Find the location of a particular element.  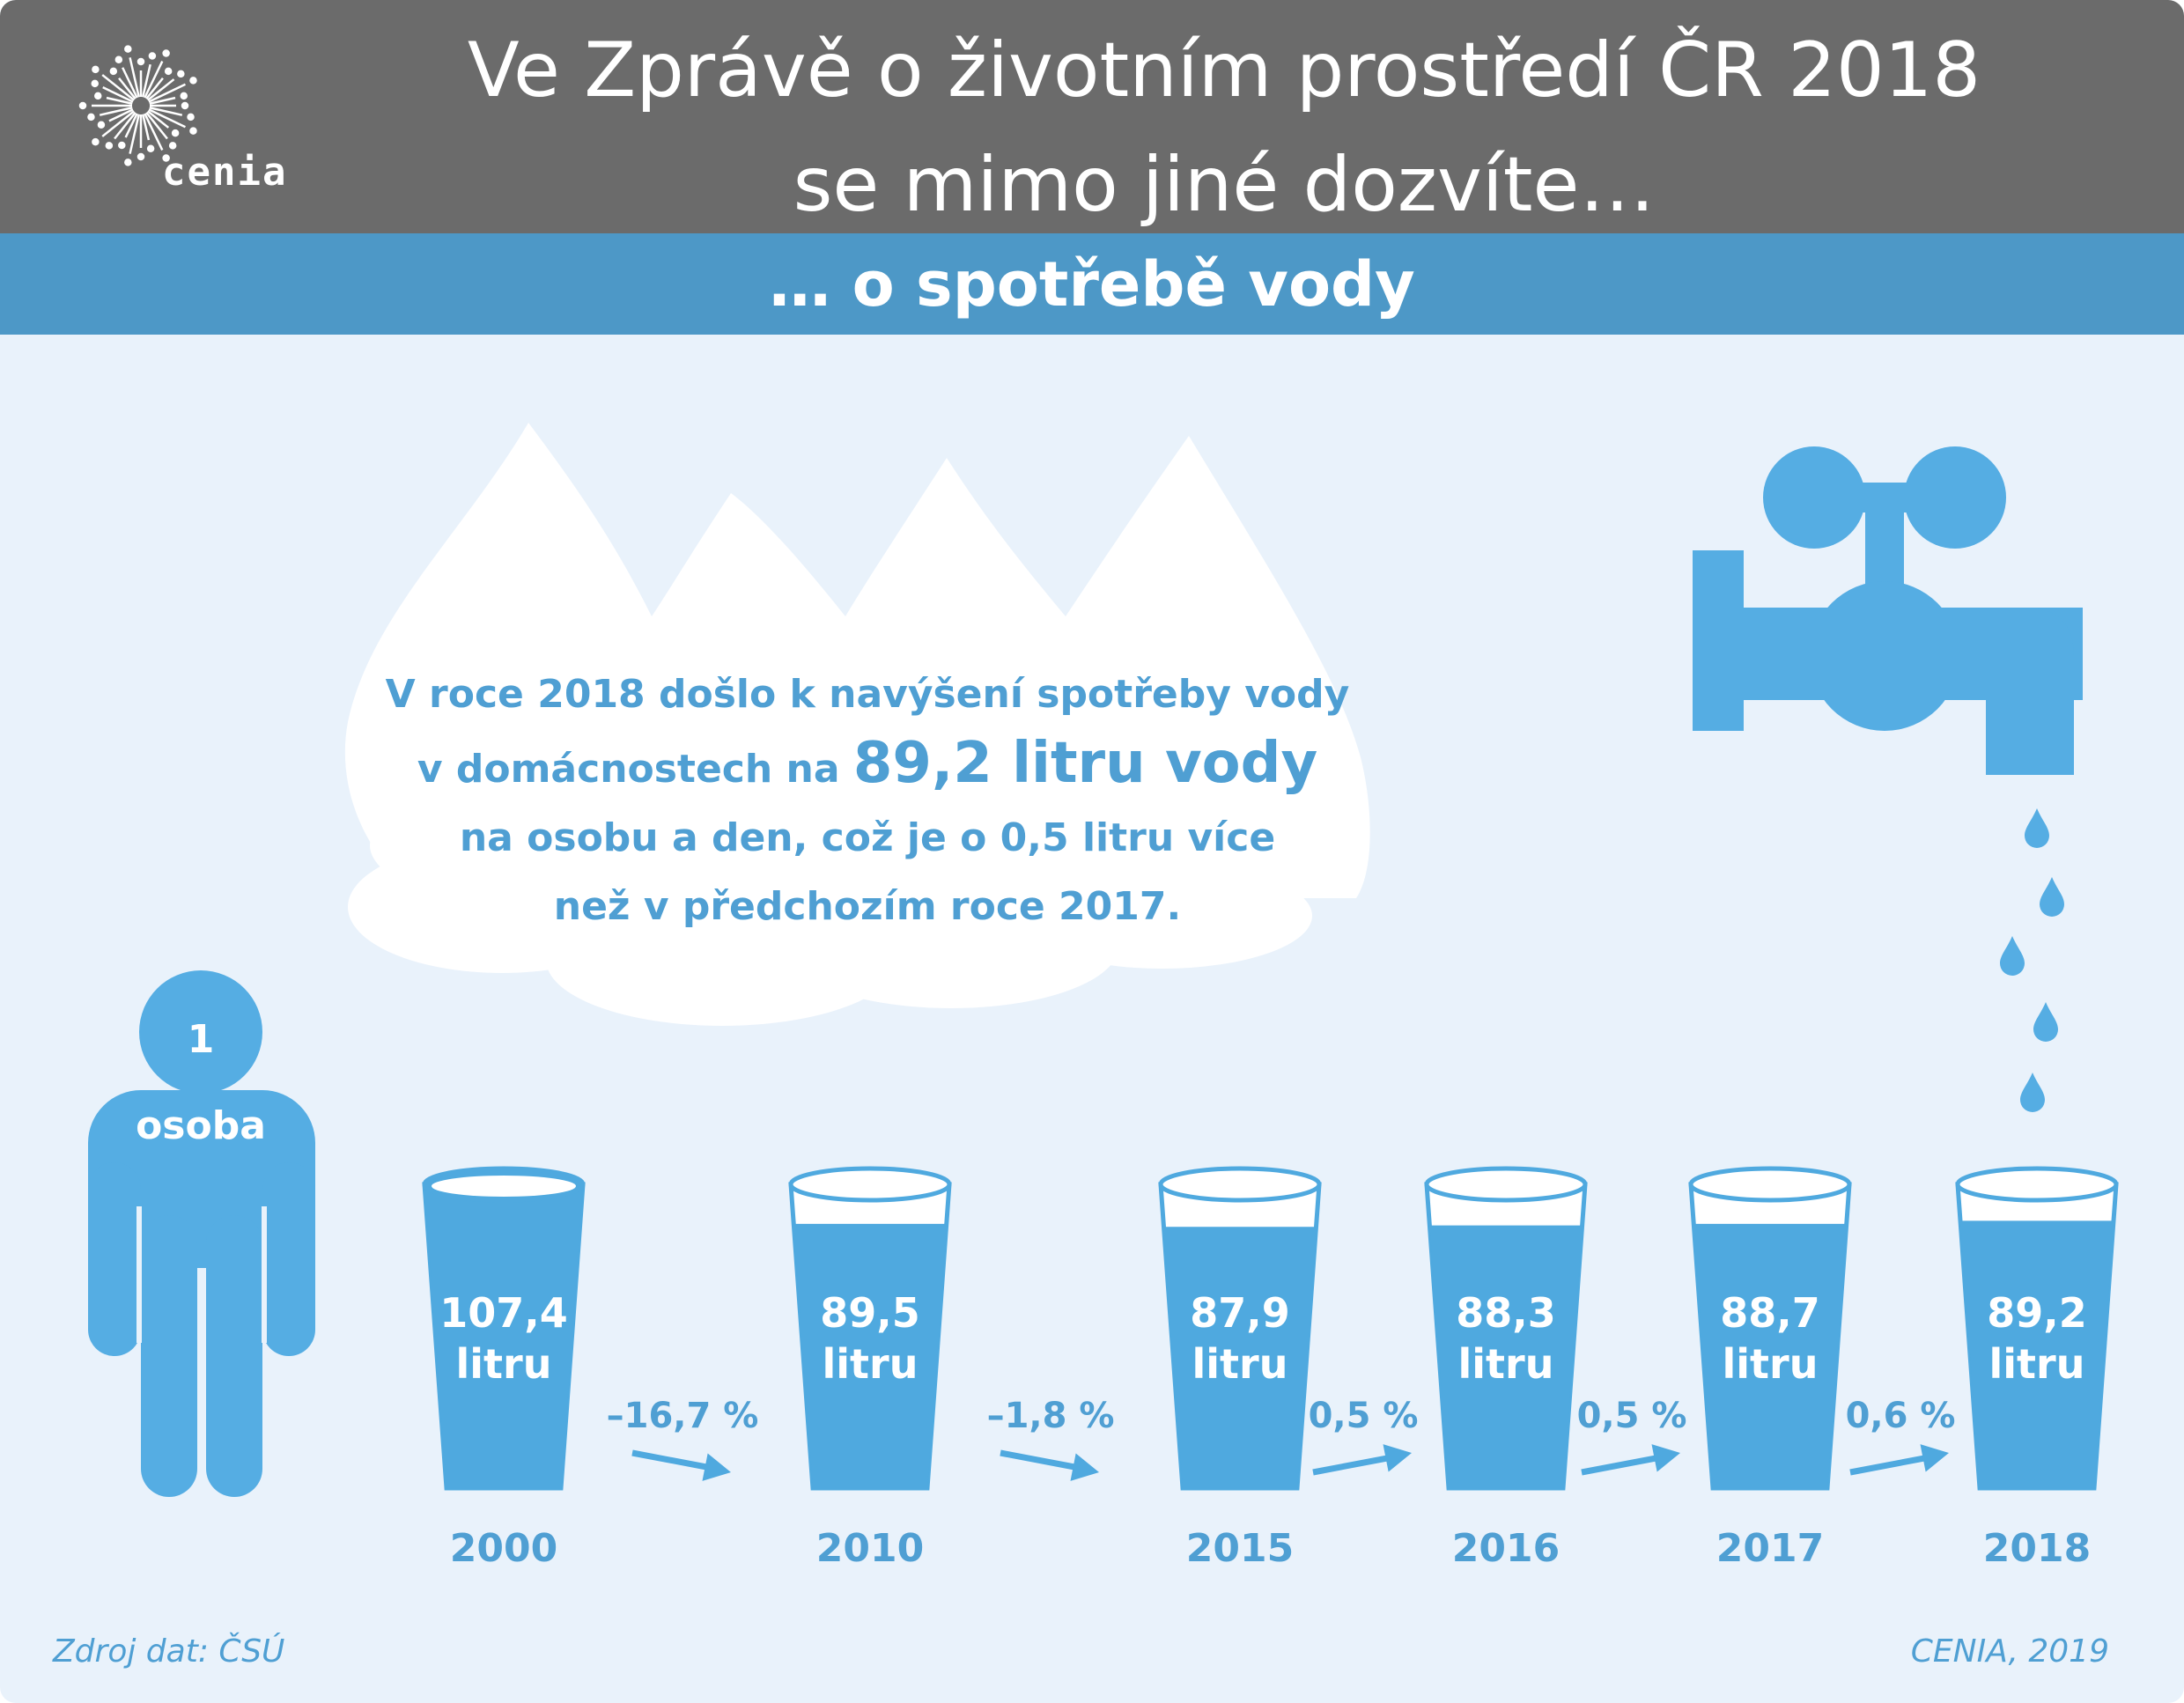

year-label: 2010 is located at coordinates (870, 1548).